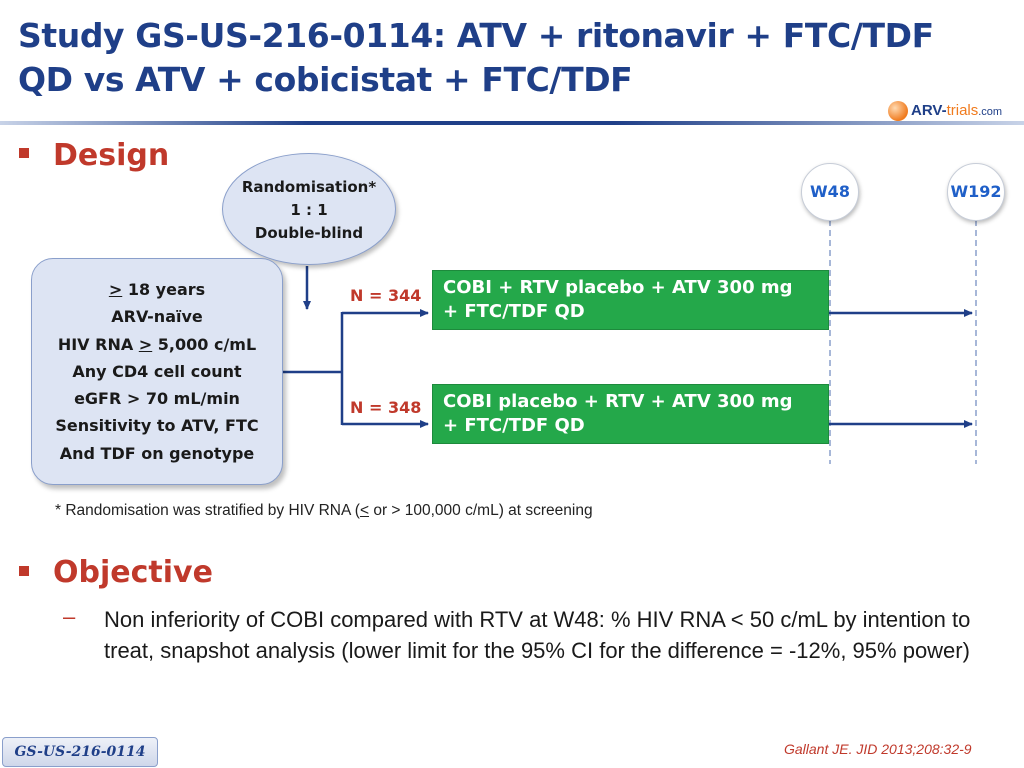 The image size is (1024, 768). I want to click on objective-dash: –, so click(69, 616).